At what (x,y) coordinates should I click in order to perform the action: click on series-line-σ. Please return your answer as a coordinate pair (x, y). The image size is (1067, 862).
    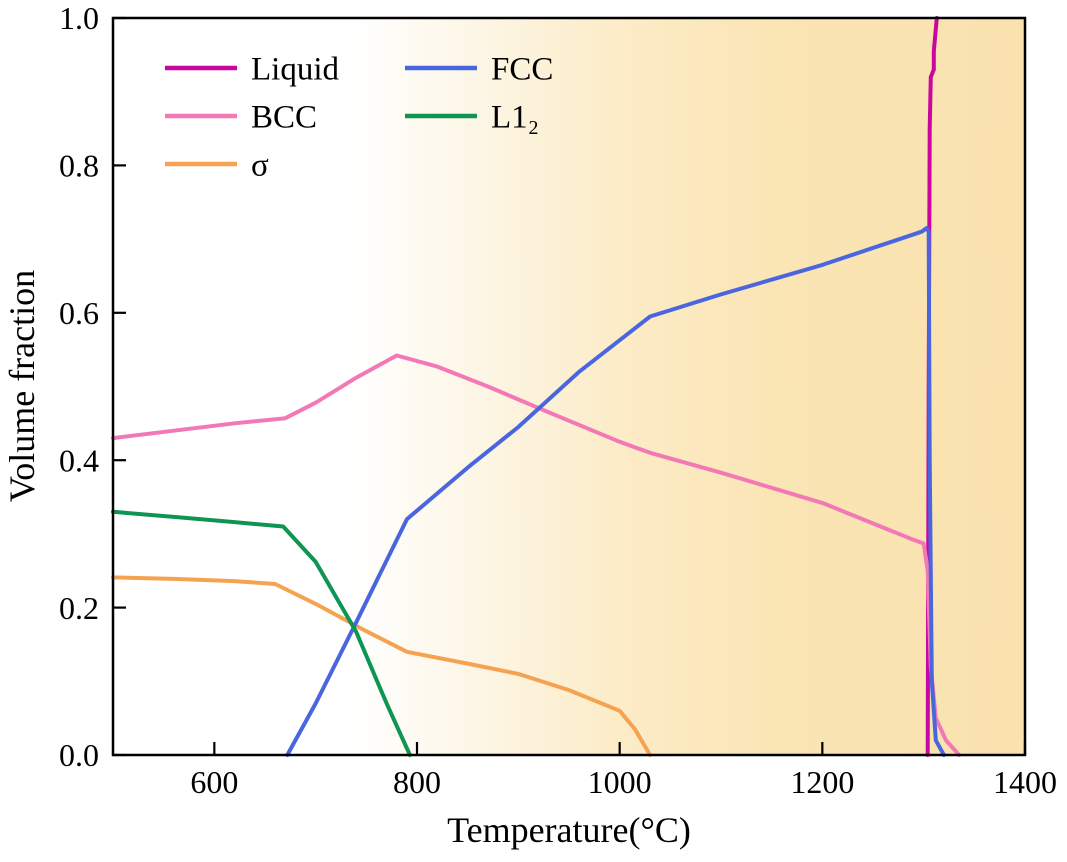
    Looking at the image, I should click on (382, 666).